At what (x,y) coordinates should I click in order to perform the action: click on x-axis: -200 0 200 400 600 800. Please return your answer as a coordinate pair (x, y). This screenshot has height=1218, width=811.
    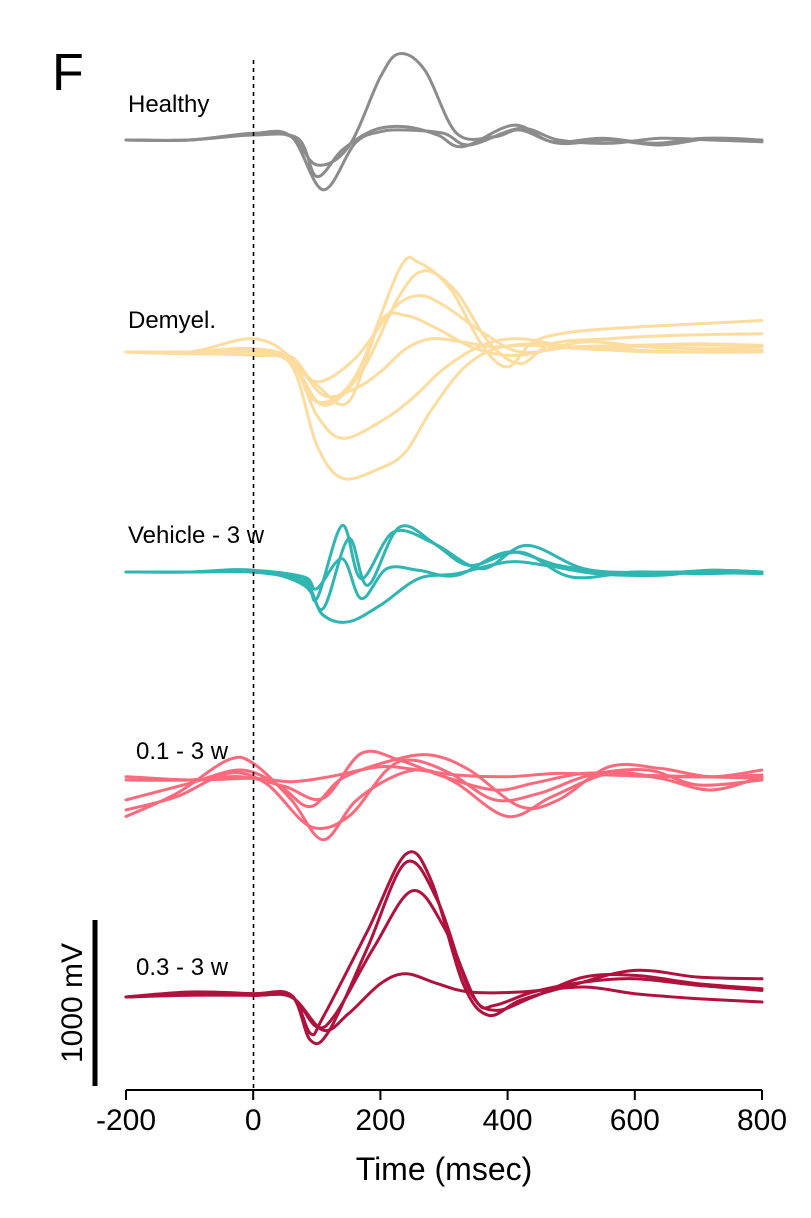
    Looking at the image, I should click on (441, 1113).